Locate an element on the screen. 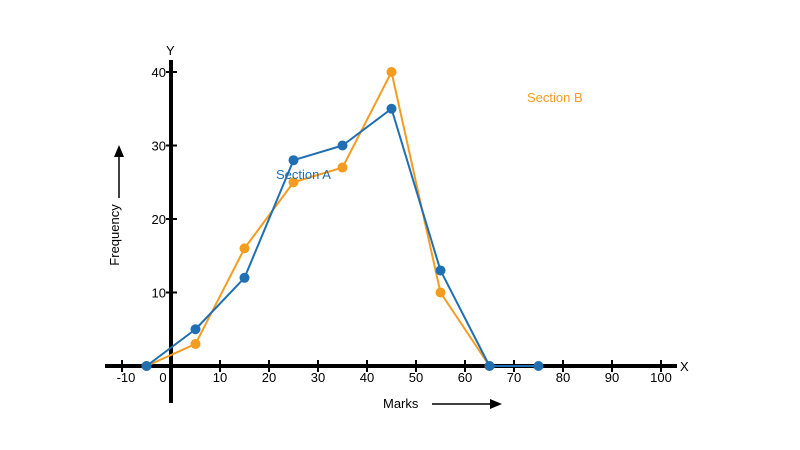  y-axis-label: Frequency is located at coordinates (114, 235).